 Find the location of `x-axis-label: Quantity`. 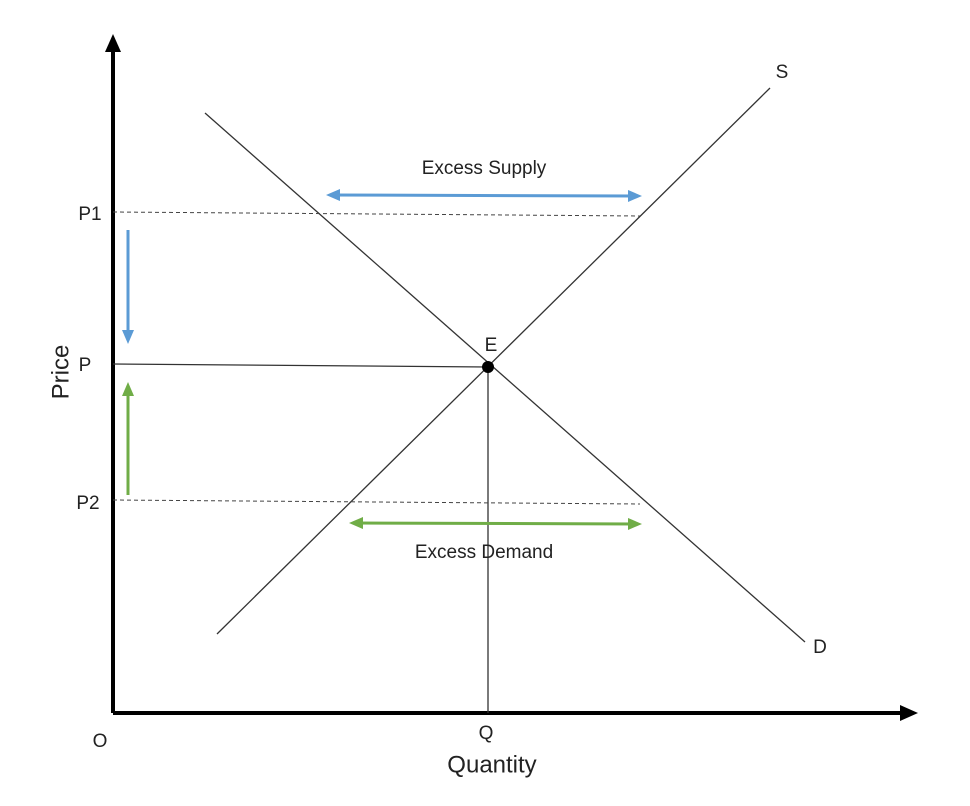

x-axis-label: Quantity is located at coordinates (491, 764).